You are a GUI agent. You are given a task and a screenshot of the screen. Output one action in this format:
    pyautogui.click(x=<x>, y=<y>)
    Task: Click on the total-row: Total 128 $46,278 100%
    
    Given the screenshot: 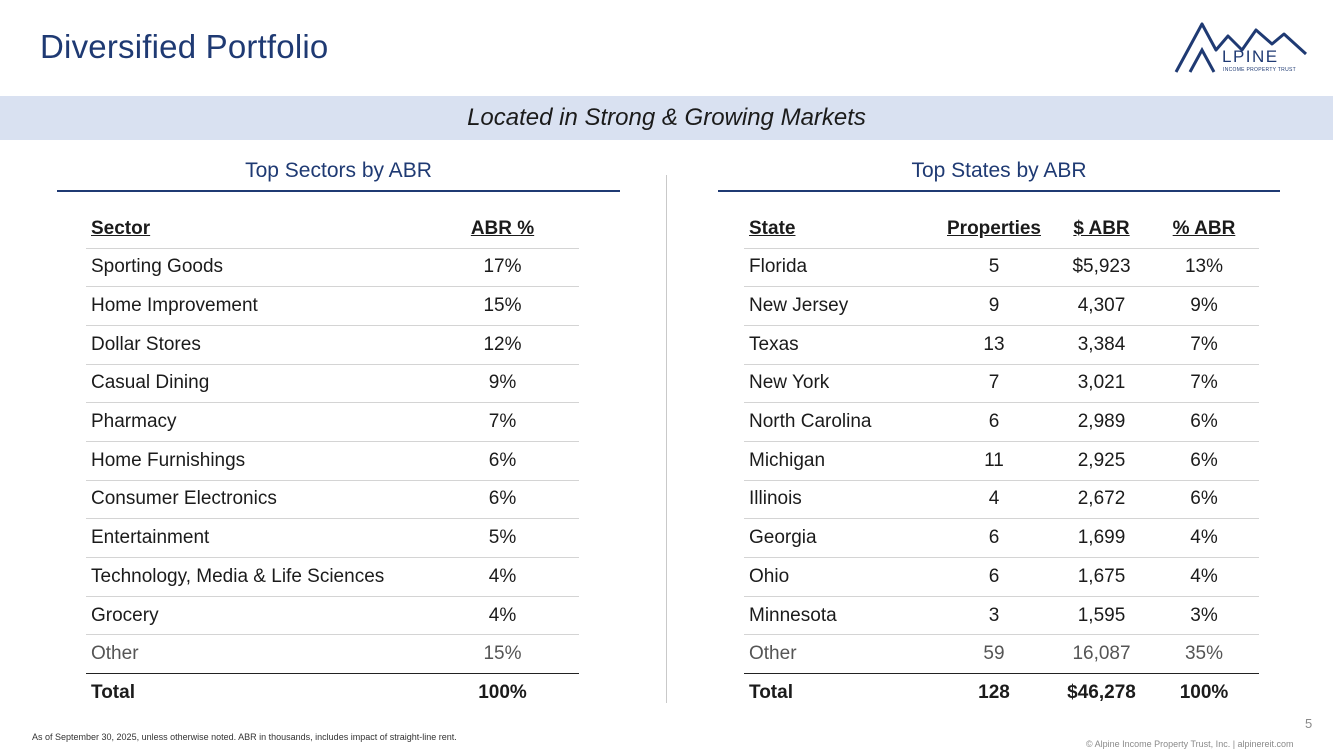 What is the action you would take?
    pyautogui.click(x=1001, y=693)
    